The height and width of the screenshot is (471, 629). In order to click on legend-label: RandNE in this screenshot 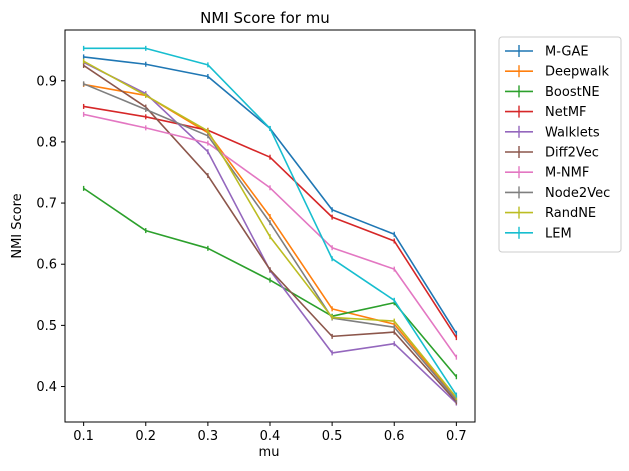, I will do `click(570, 213)`.